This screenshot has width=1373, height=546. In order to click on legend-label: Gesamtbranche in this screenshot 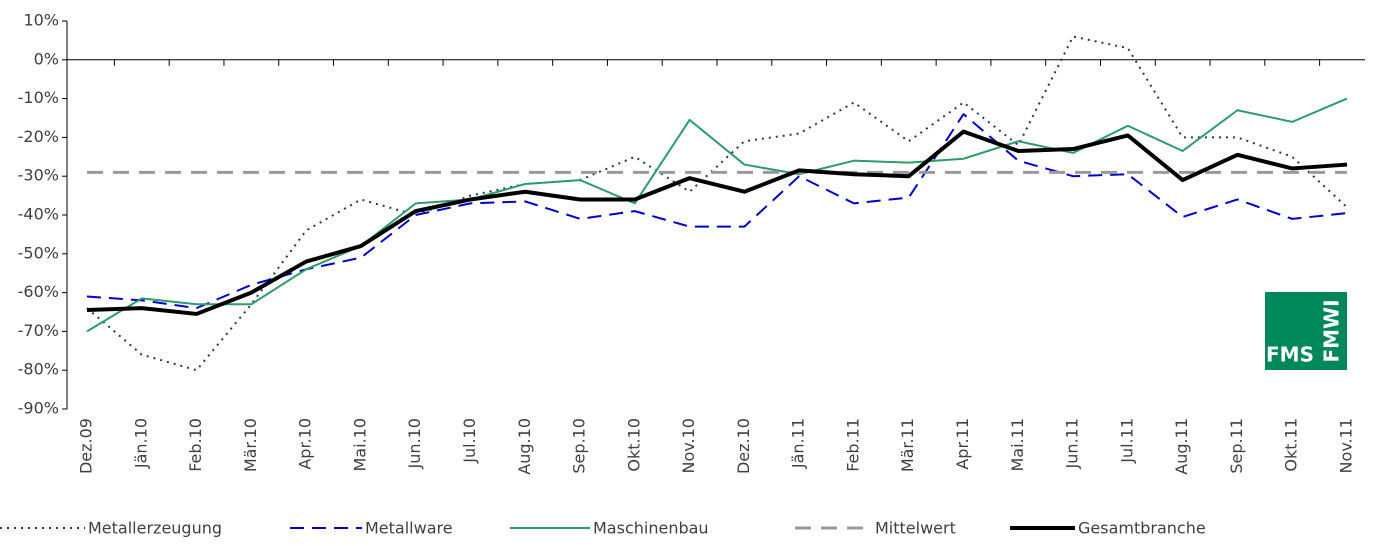, I will do `click(1142, 528)`.